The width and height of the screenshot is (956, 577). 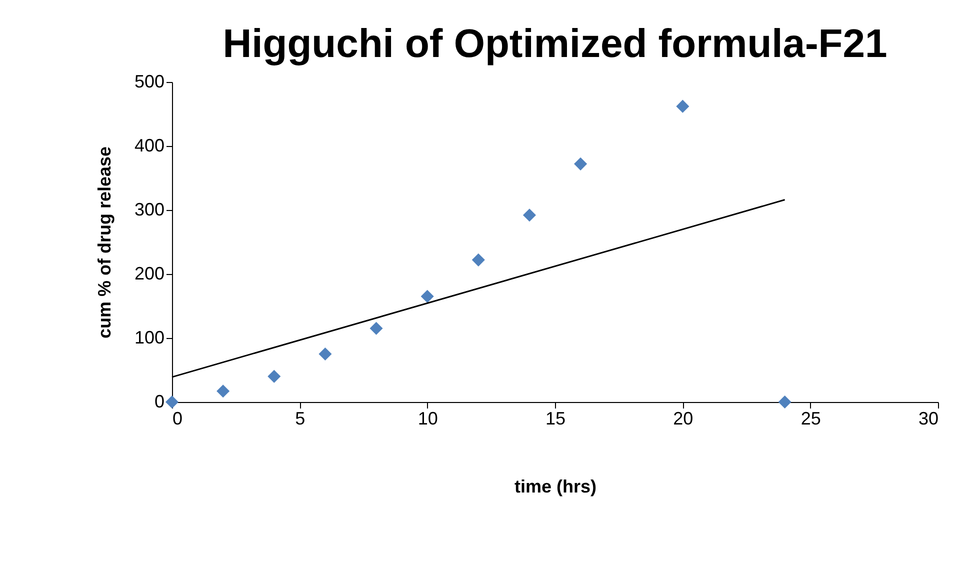 I want to click on x-tick-label: 5, so click(x=300, y=418).